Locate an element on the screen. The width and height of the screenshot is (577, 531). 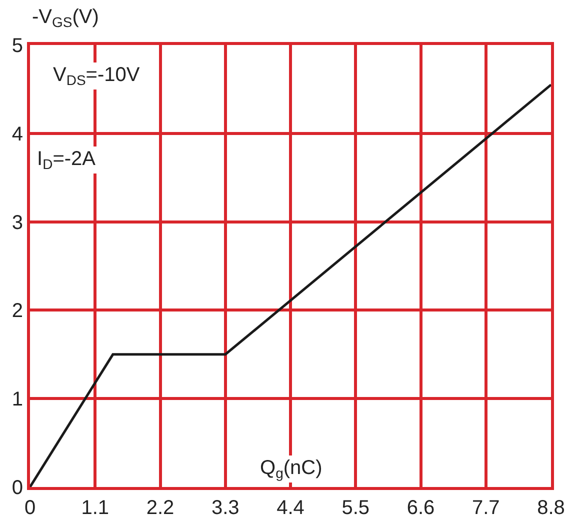
y-tick-label: 5 is located at coordinates (17, 46).